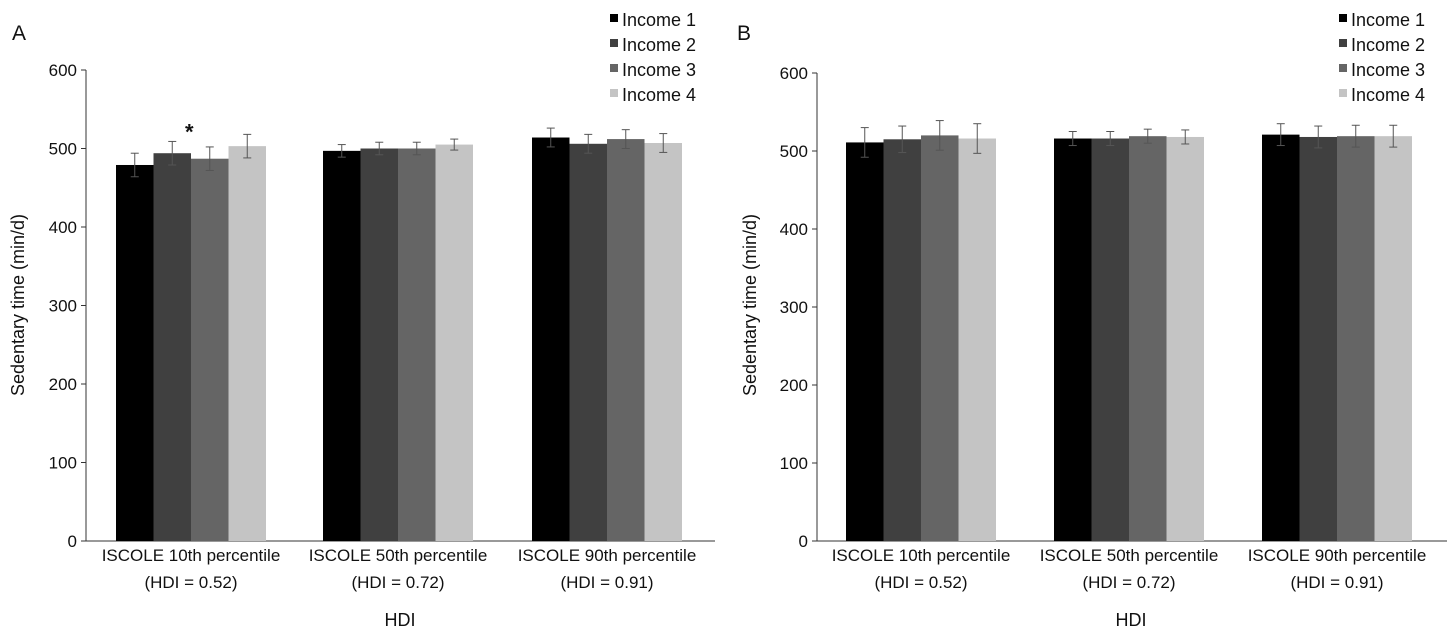  What do you see at coordinates (189, 131) in the screenshot?
I see `significance-marker: *` at bounding box center [189, 131].